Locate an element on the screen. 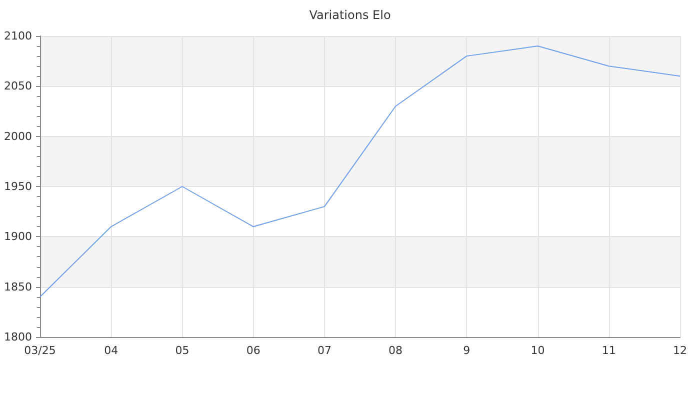  x-tick-label: 03/25 is located at coordinates (40, 350).